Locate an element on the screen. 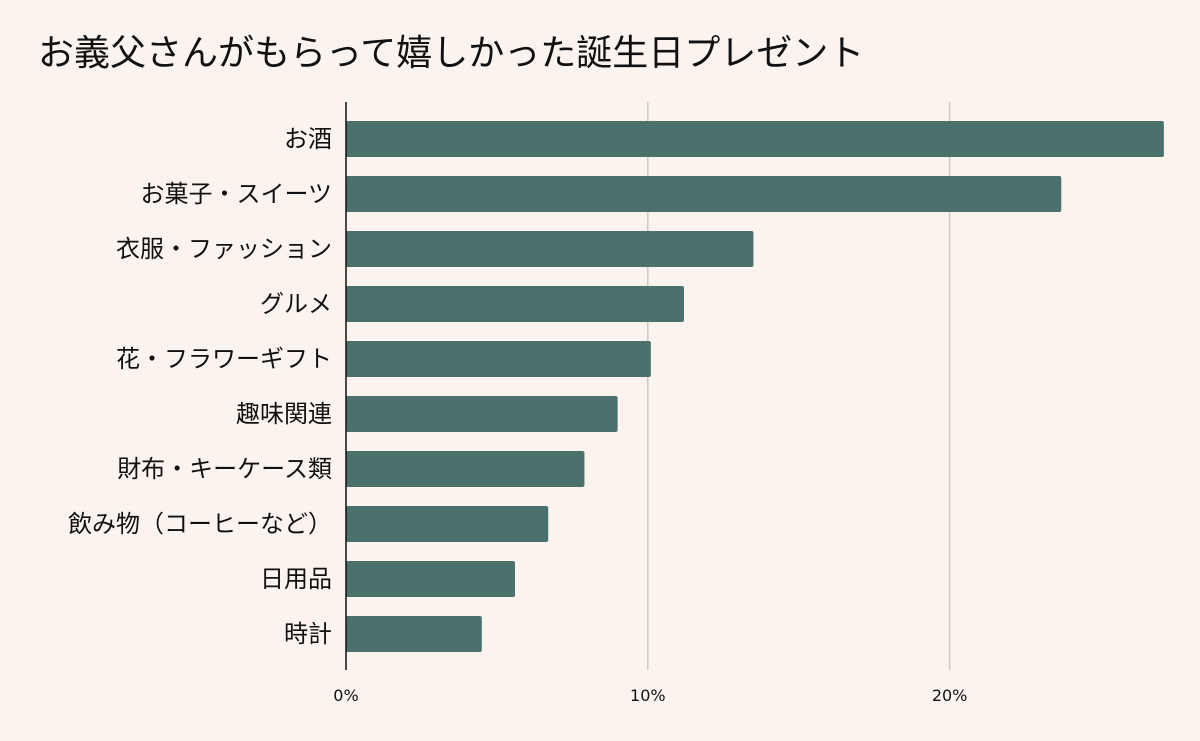 Image resolution: width=1200 pixels, height=741 pixels. x-tick-label: 20% is located at coordinates (950, 695).